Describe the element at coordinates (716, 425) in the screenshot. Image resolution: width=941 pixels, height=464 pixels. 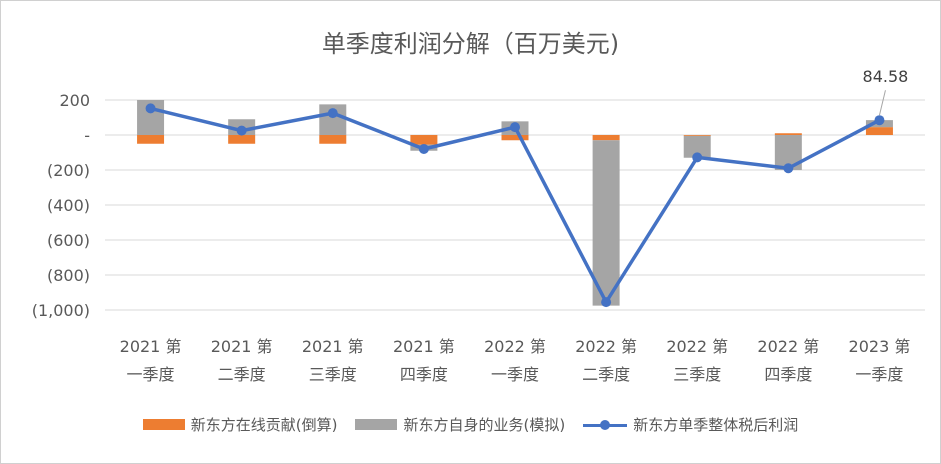
I see `legend-label-total: 新东方单季整体税后利润` at that location.